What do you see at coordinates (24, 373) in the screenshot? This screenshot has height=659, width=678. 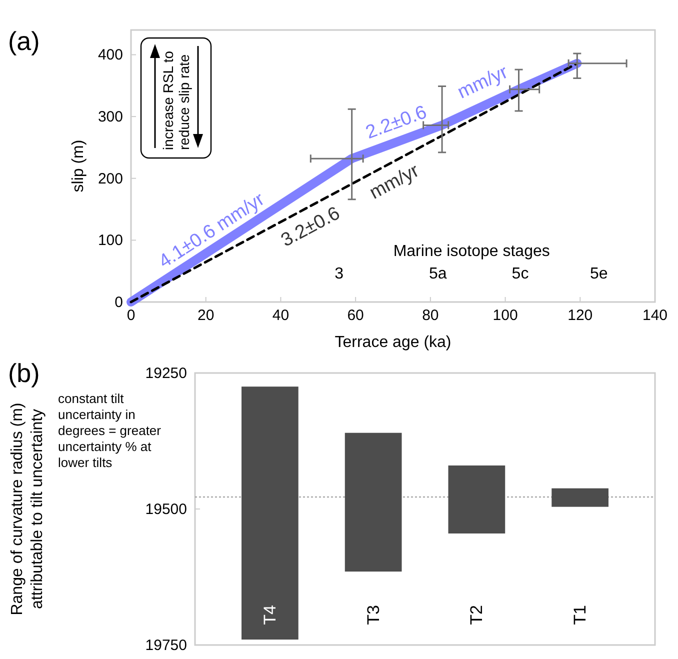 I see `chart-title: (b)` at bounding box center [24, 373].